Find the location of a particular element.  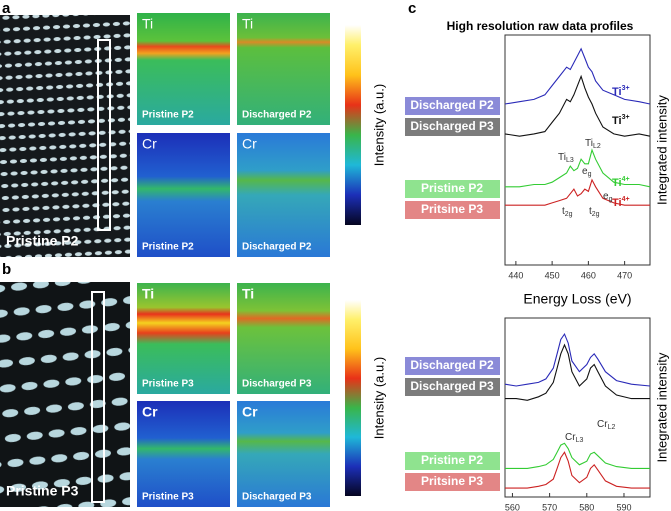

x-axis-label: Energy Loss (eV) is located at coordinates (577, 299).